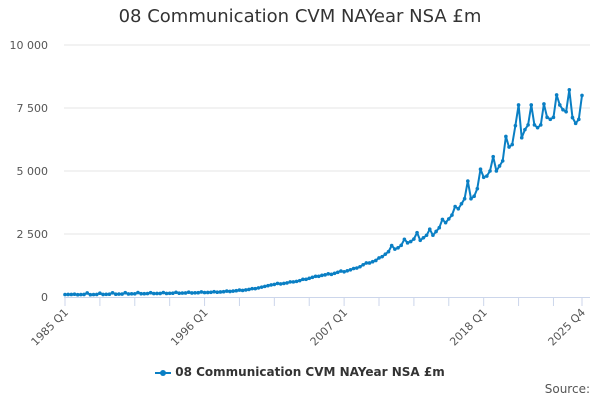 The height and width of the screenshot is (400, 600). What do you see at coordinates (50, 327) in the screenshot?
I see `x-tick-label: 1985 Q1` at bounding box center [50, 327].